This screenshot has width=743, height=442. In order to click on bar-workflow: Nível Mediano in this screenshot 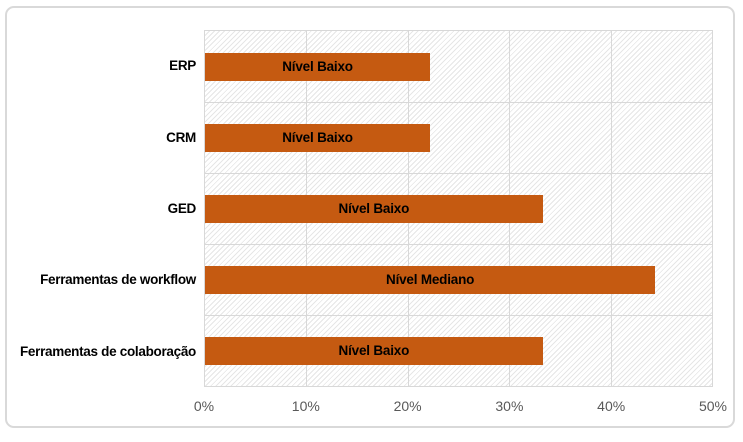, I will do `click(430, 279)`.